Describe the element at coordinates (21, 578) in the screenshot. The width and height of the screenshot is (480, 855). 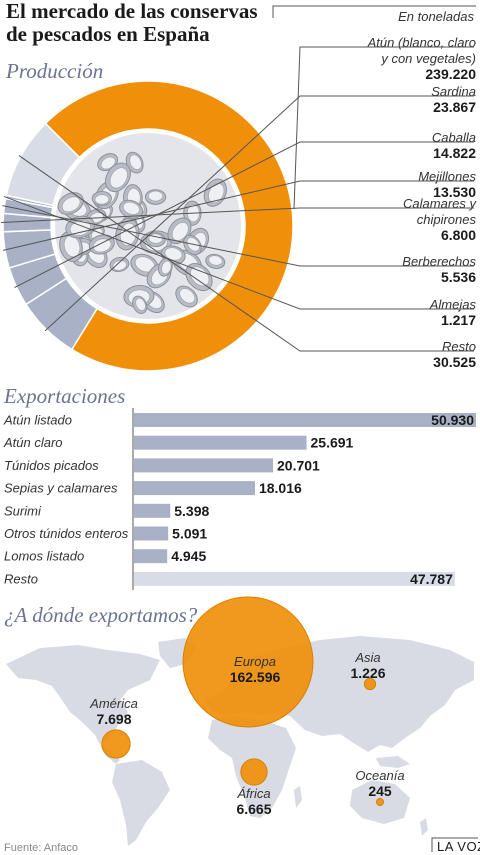
I see `bar-category-7: Resto` at that location.